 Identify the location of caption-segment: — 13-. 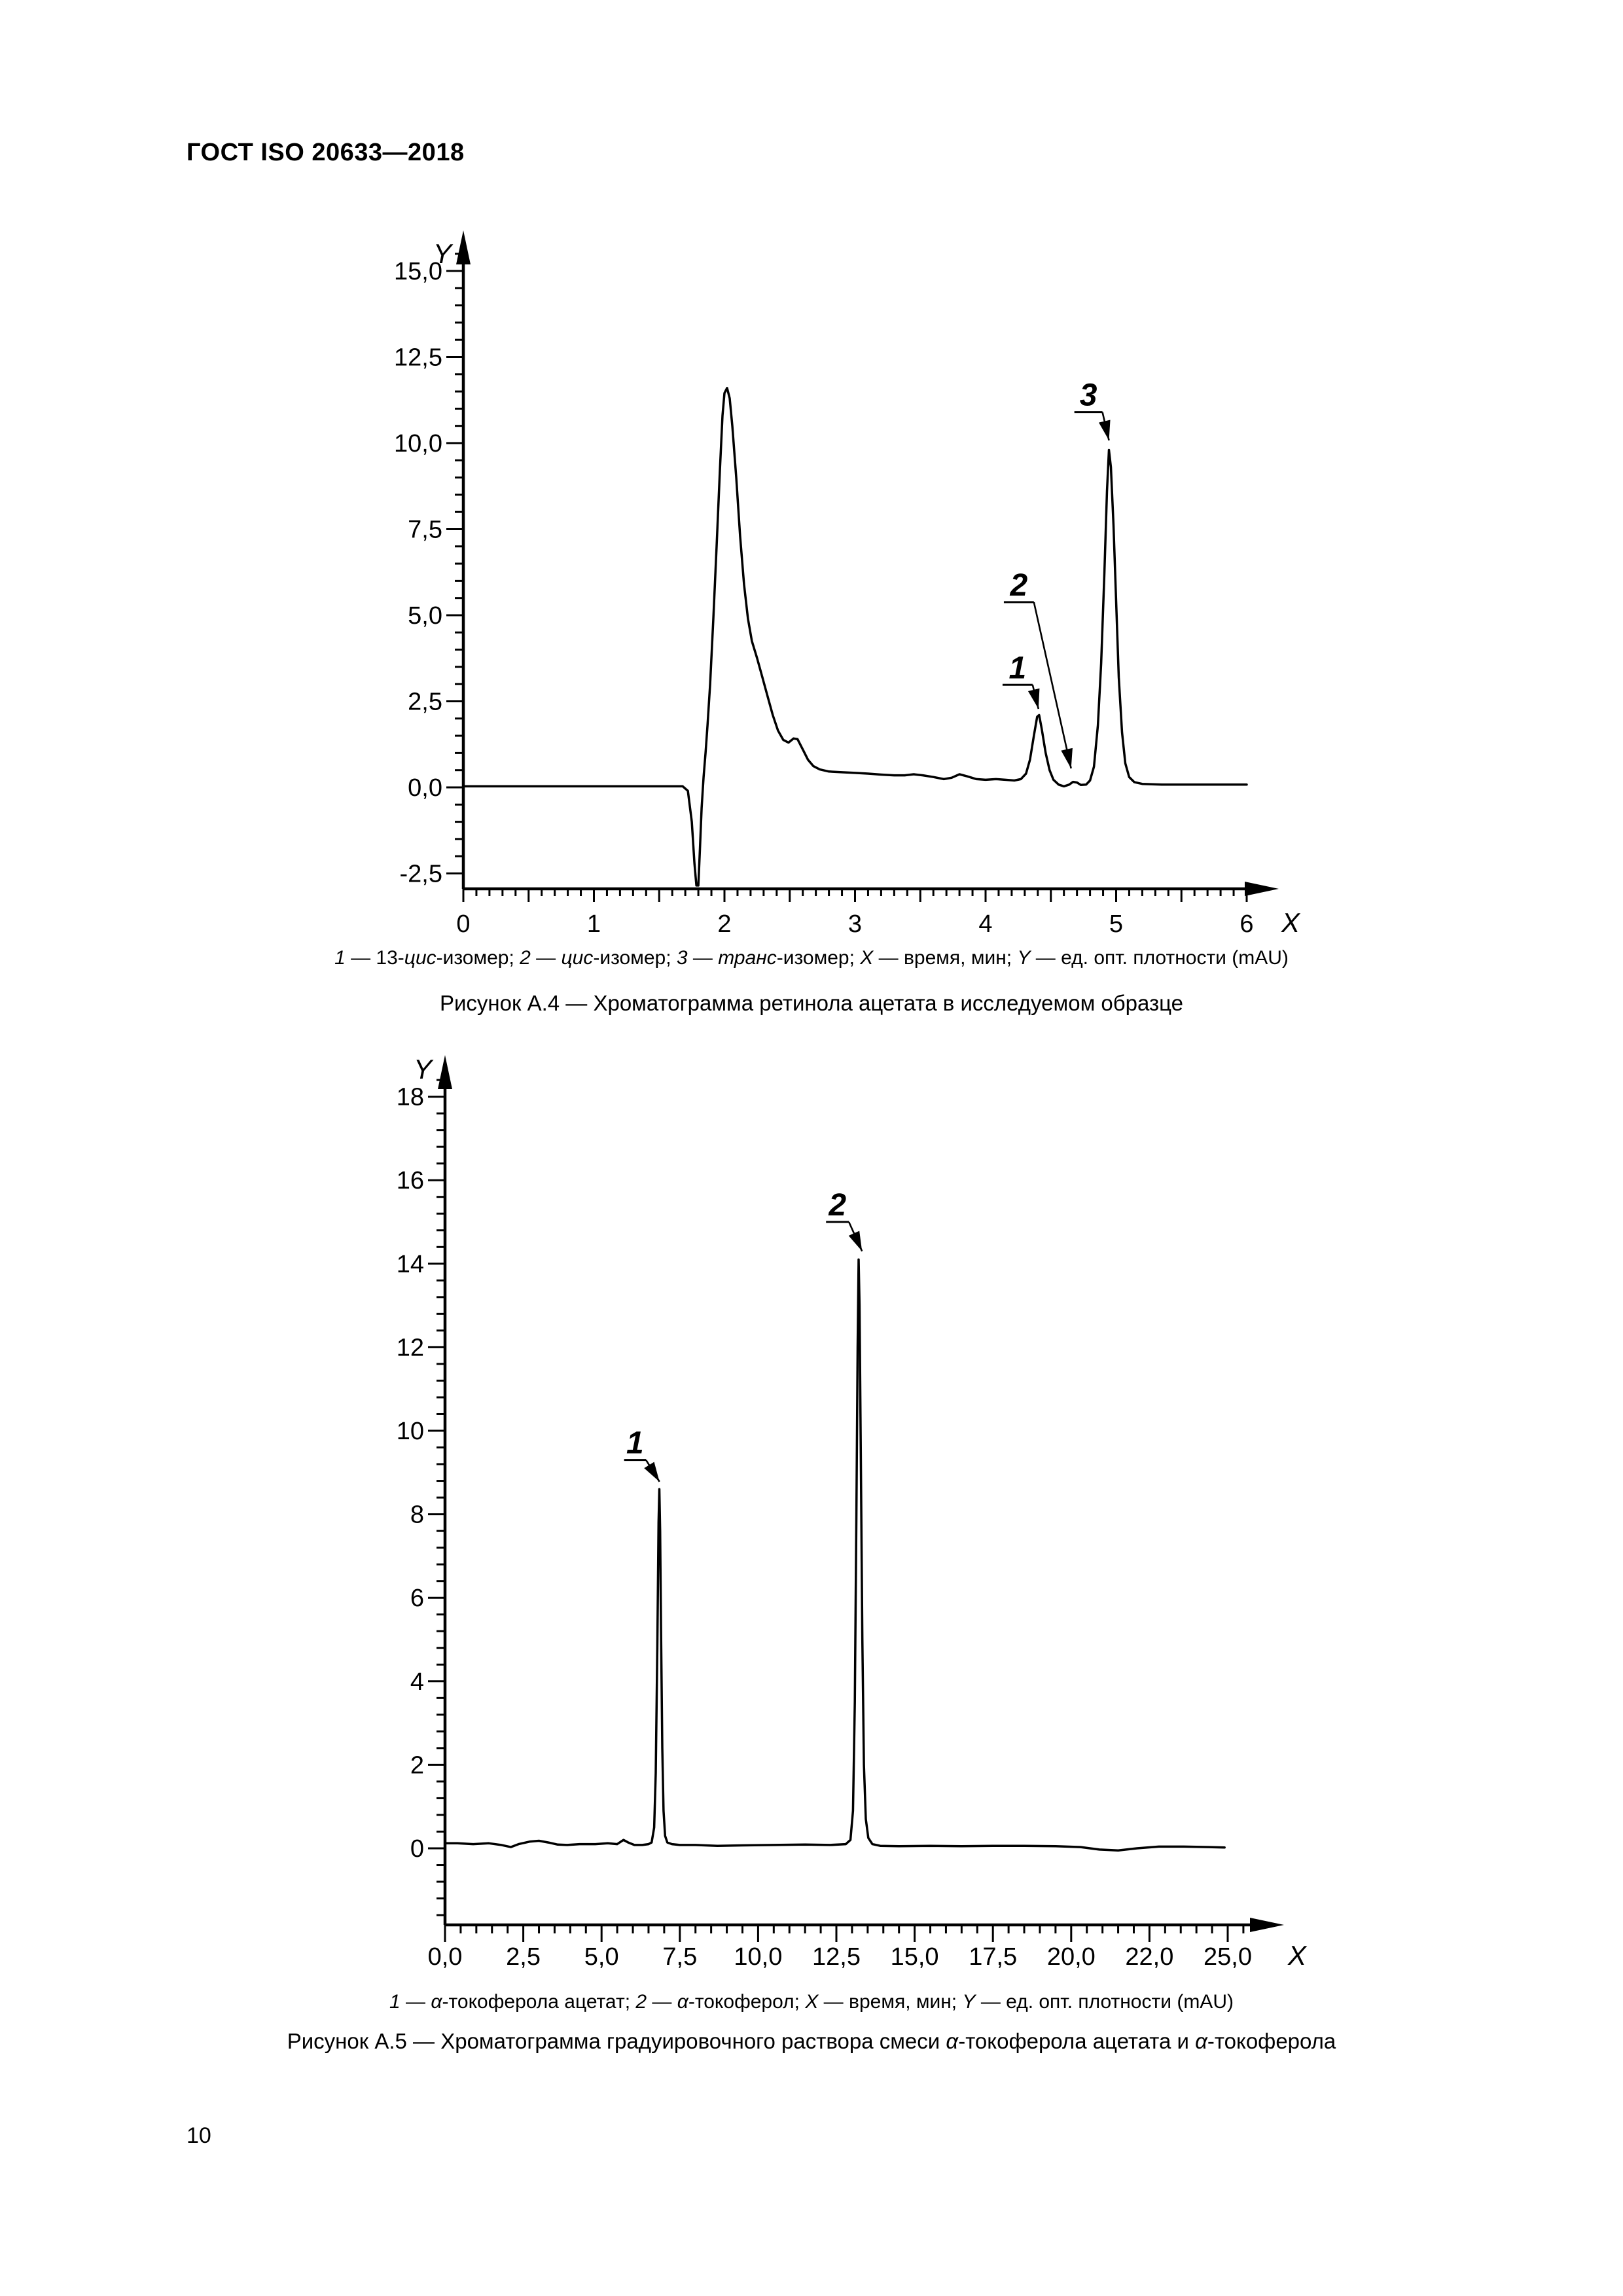
(374, 958).